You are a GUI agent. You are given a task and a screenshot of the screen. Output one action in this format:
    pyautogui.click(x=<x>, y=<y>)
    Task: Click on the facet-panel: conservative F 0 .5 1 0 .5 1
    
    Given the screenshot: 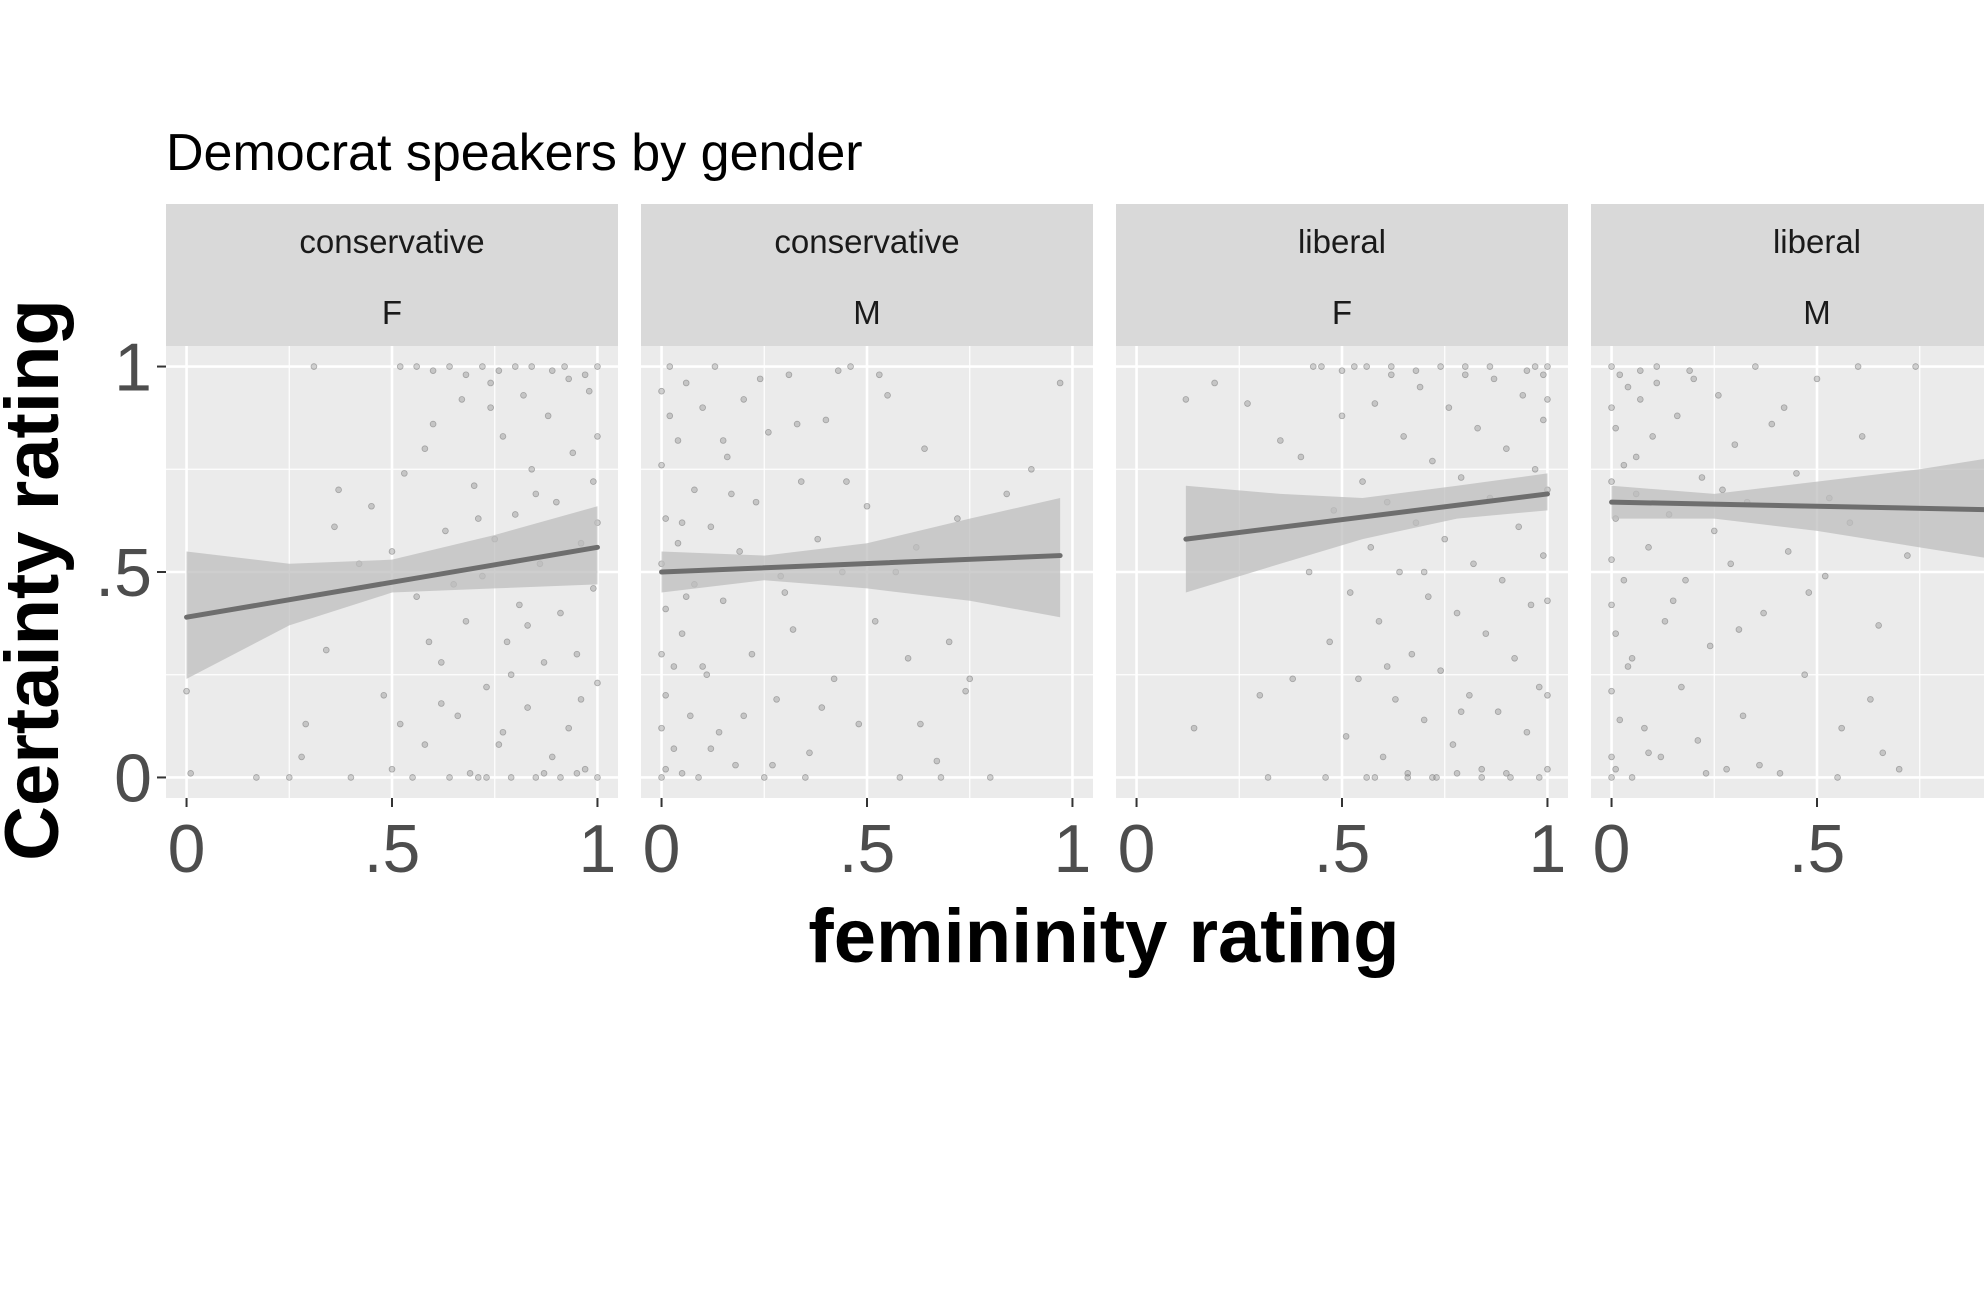 What is the action you would take?
    pyautogui.click(x=356, y=545)
    